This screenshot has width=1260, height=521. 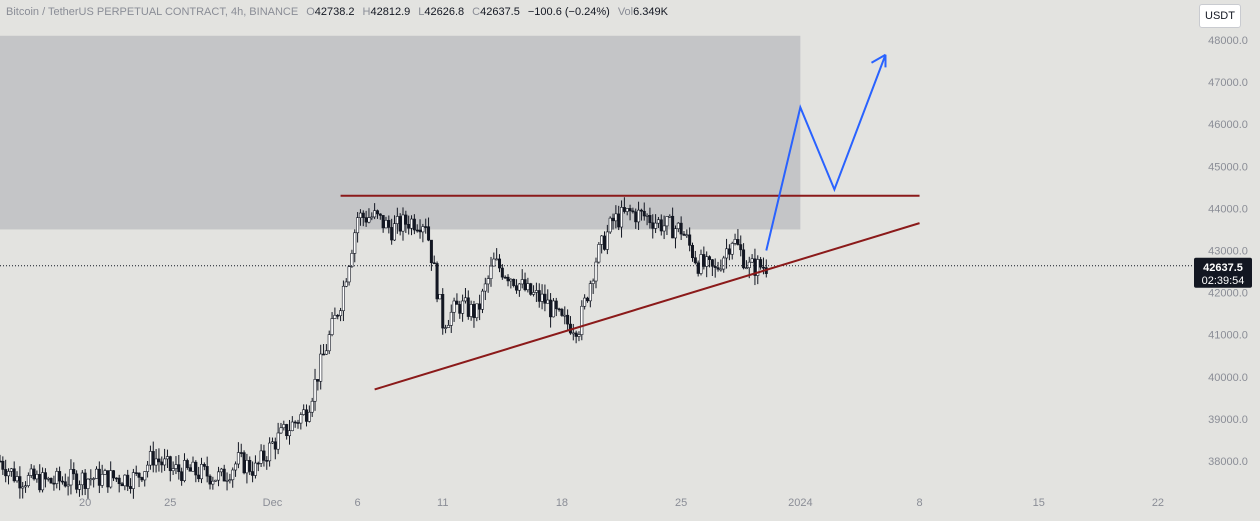 I want to click on rising-trendline, so click(x=647, y=306).